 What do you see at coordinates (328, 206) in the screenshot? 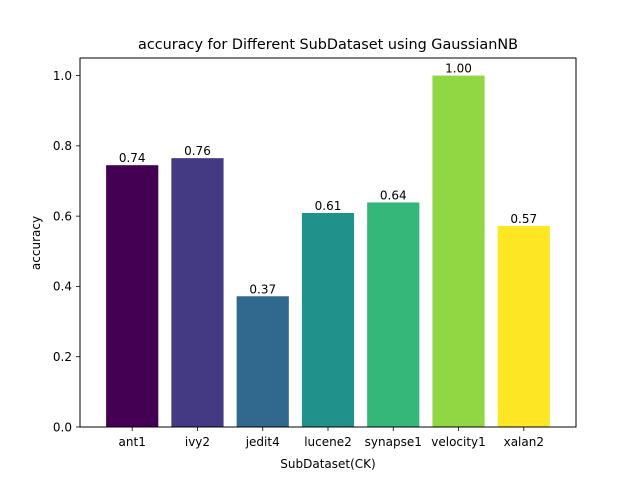
I see `value-label-lucene2: 0.61` at bounding box center [328, 206].